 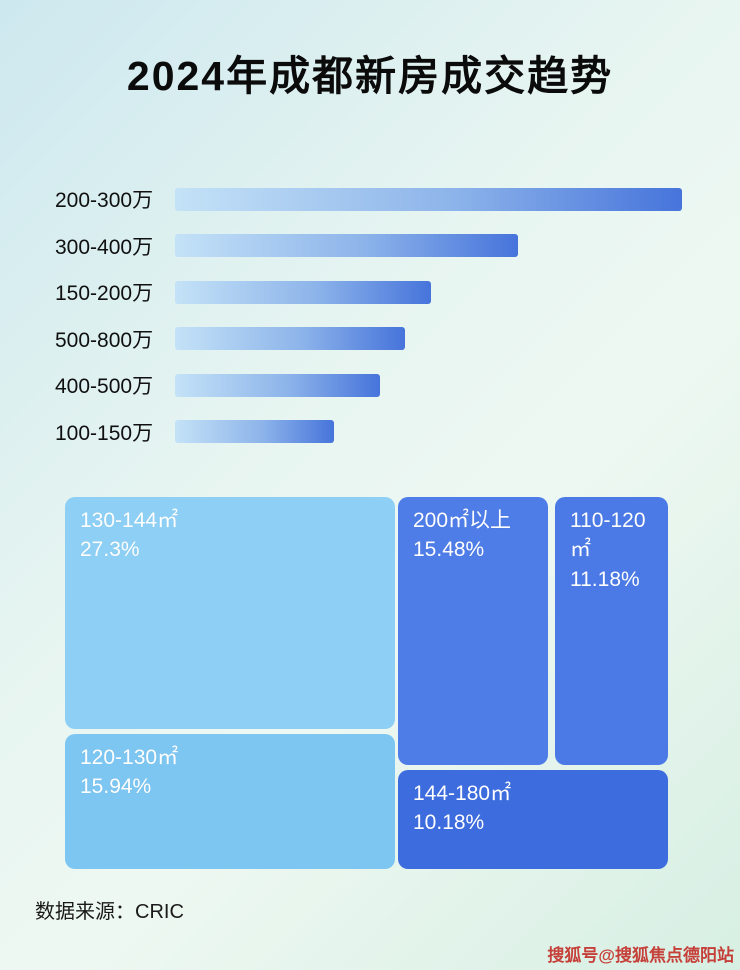 I want to click on page-title: 2024年成都新房成交趋势, so click(x=370, y=76).